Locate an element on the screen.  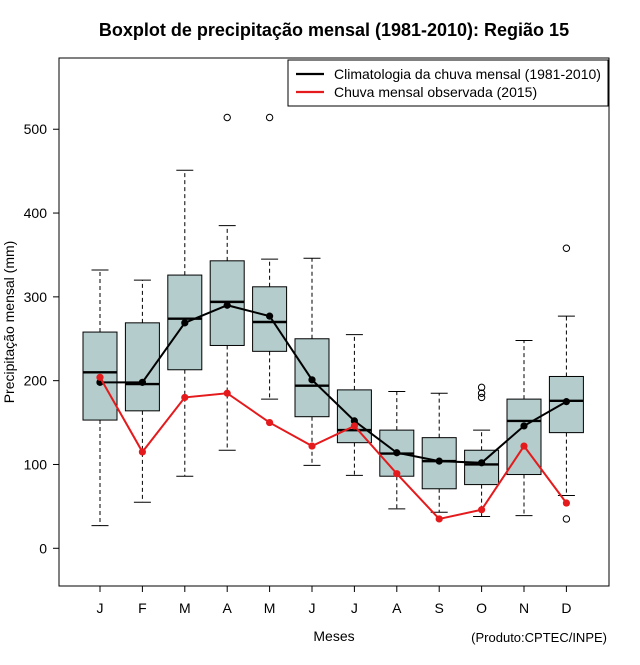
credit-text: (Produto:CPTEC/INPE) is located at coordinates (539, 637).